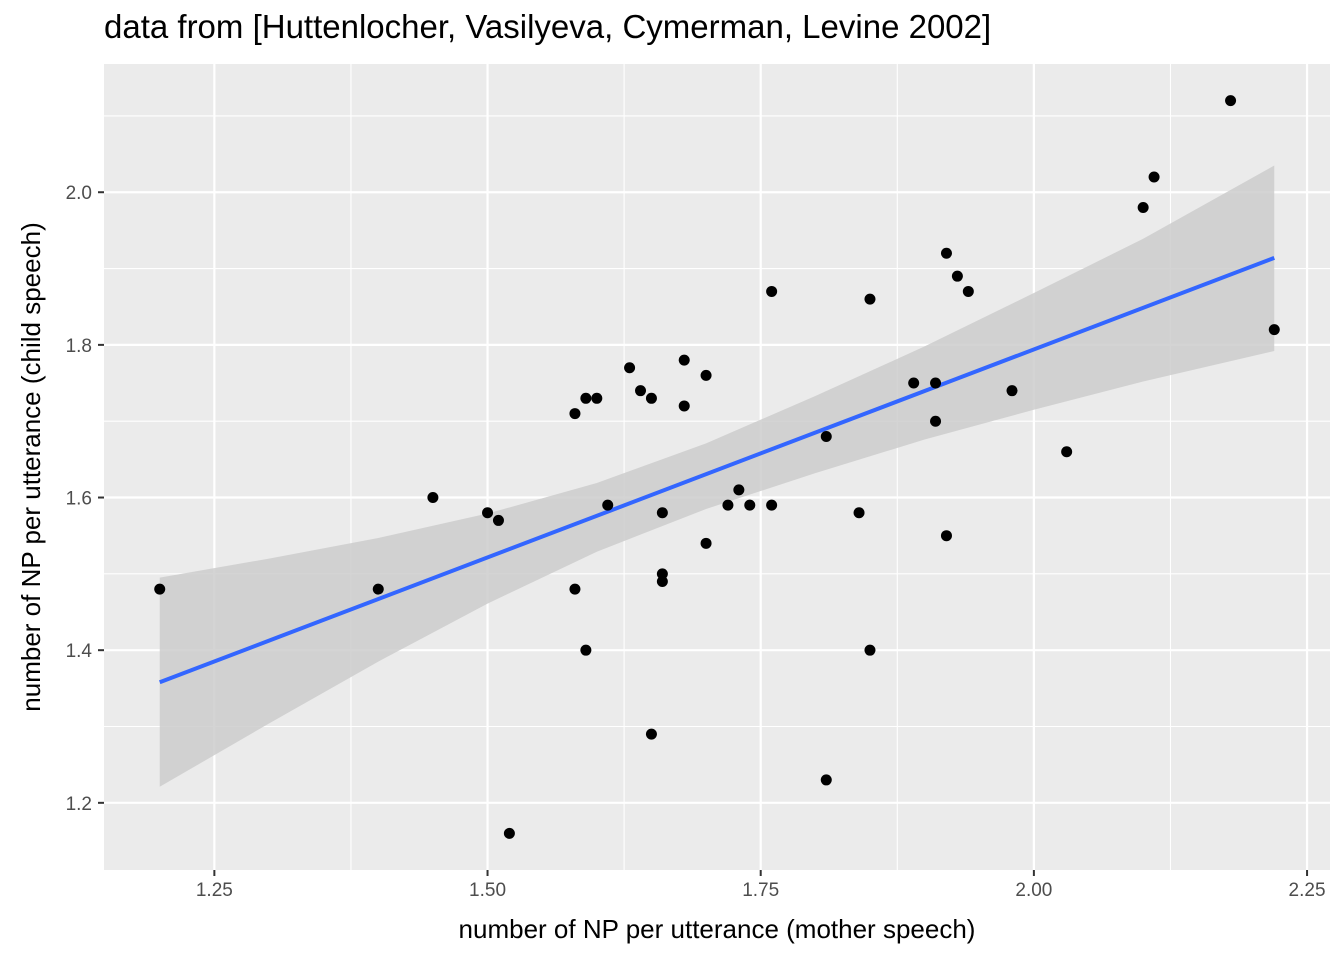 Image resolution: width=1344 pixels, height=960 pixels. I want to click on y-axis: 1.2 1.4 1.6 1.8 2.0, so click(85, 499).